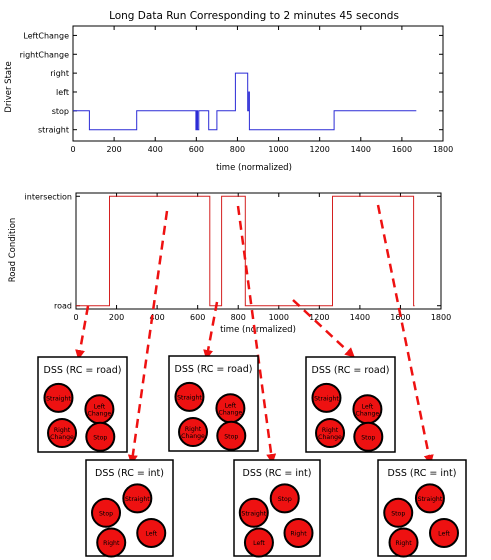 The image size is (491, 560). I want to click on chart2-xtick-label: 400, so click(156, 317).